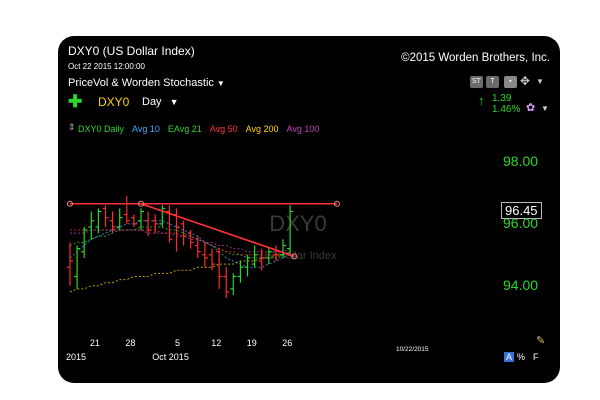 The width and height of the screenshot is (600, 400). What do you see at coordinates (72, 127) in the screenshot?
I see `up-down-icon: ⇕` at bounding box center [72, 127].